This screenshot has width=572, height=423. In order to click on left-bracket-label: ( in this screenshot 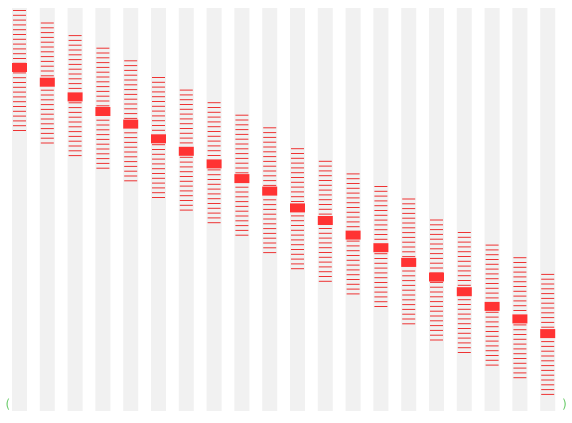, I will do `click(8, 404)`.